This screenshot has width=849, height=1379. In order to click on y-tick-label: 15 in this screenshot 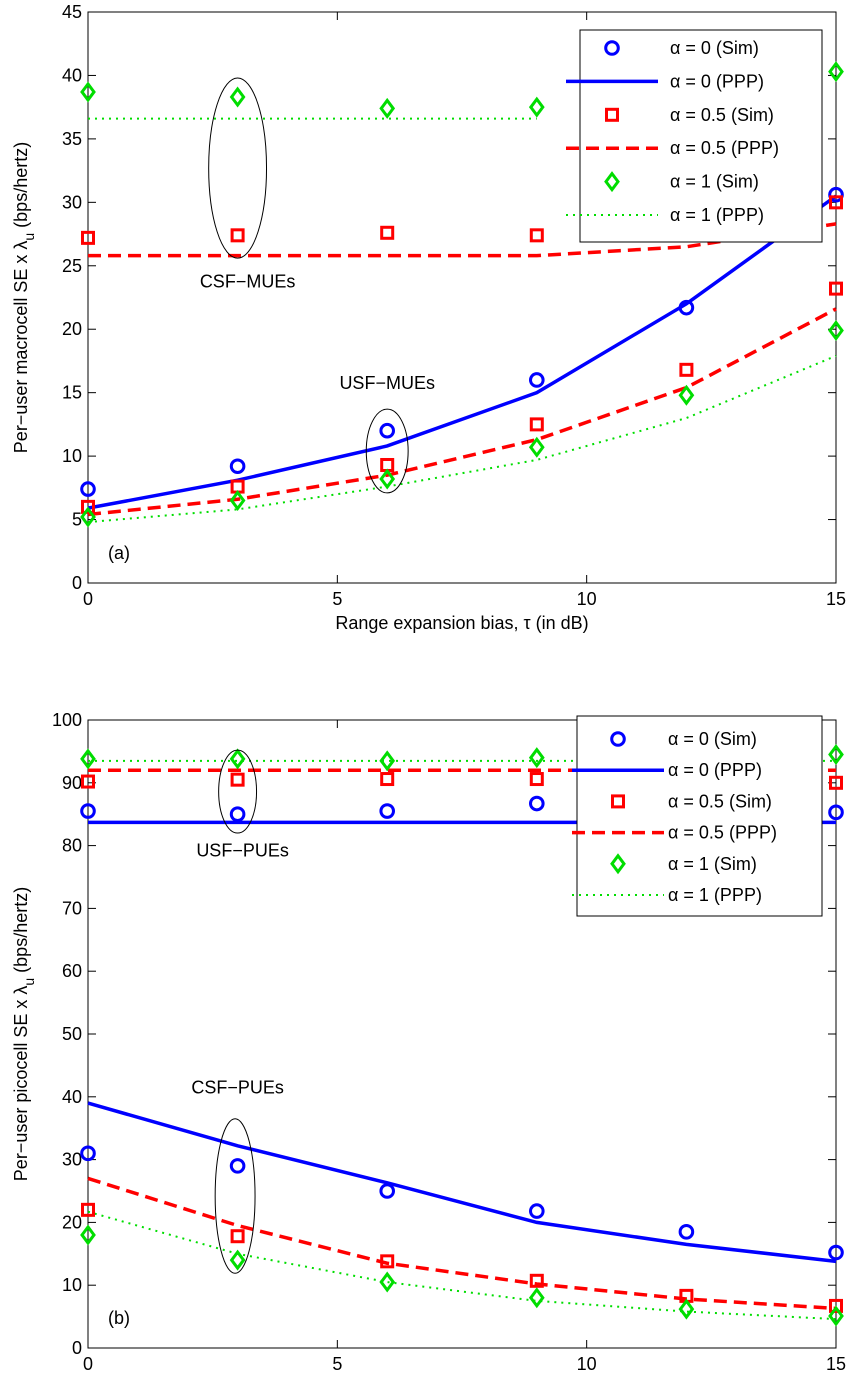, I will do `click(72, 393)`.